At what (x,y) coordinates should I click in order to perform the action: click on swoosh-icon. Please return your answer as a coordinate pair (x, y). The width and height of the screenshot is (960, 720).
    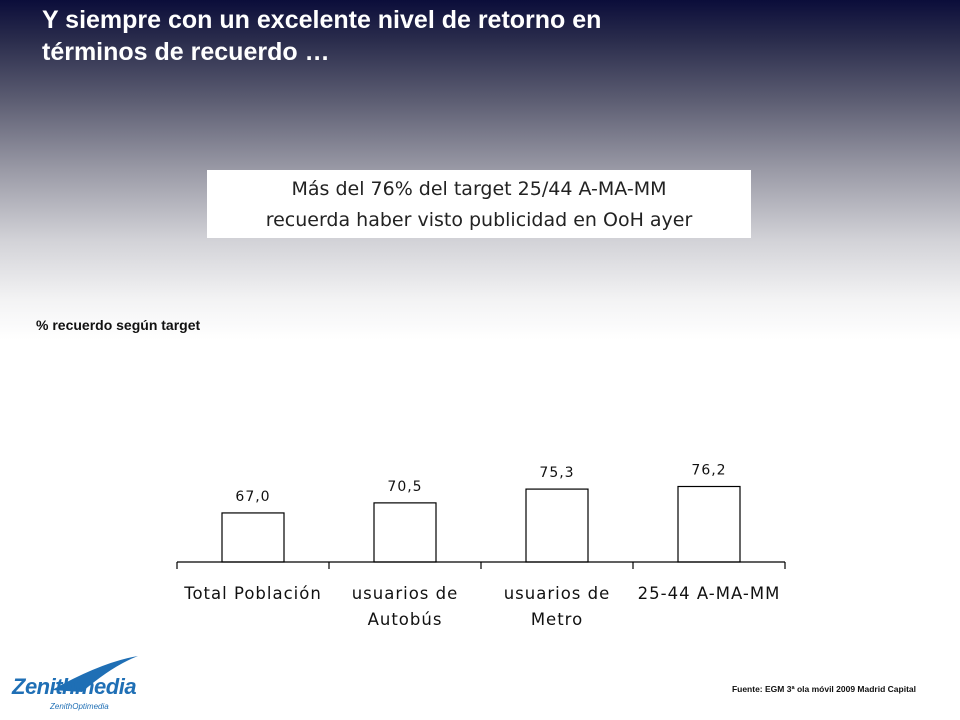
    Looking at the image, I should click on (95, 674).